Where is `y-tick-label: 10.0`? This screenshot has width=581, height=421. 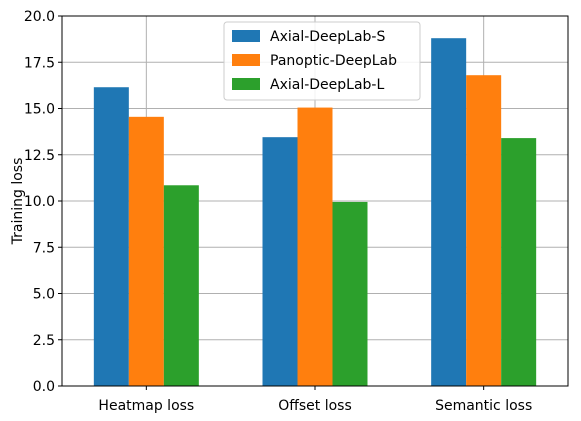 y-tick-label: 10.0 is located at coordinates (39, 202).